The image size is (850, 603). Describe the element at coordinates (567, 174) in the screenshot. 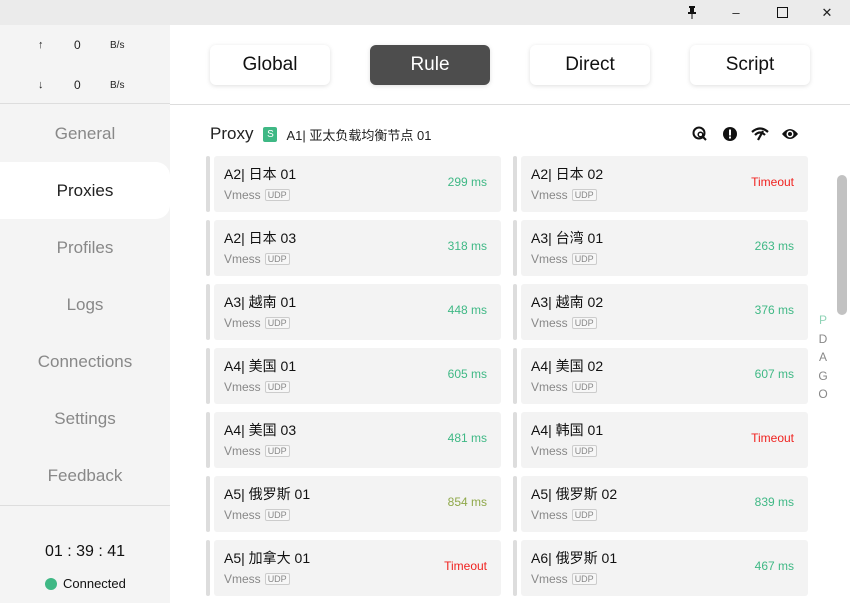

I see `proxy-name: A2| 日本 02` at that location.